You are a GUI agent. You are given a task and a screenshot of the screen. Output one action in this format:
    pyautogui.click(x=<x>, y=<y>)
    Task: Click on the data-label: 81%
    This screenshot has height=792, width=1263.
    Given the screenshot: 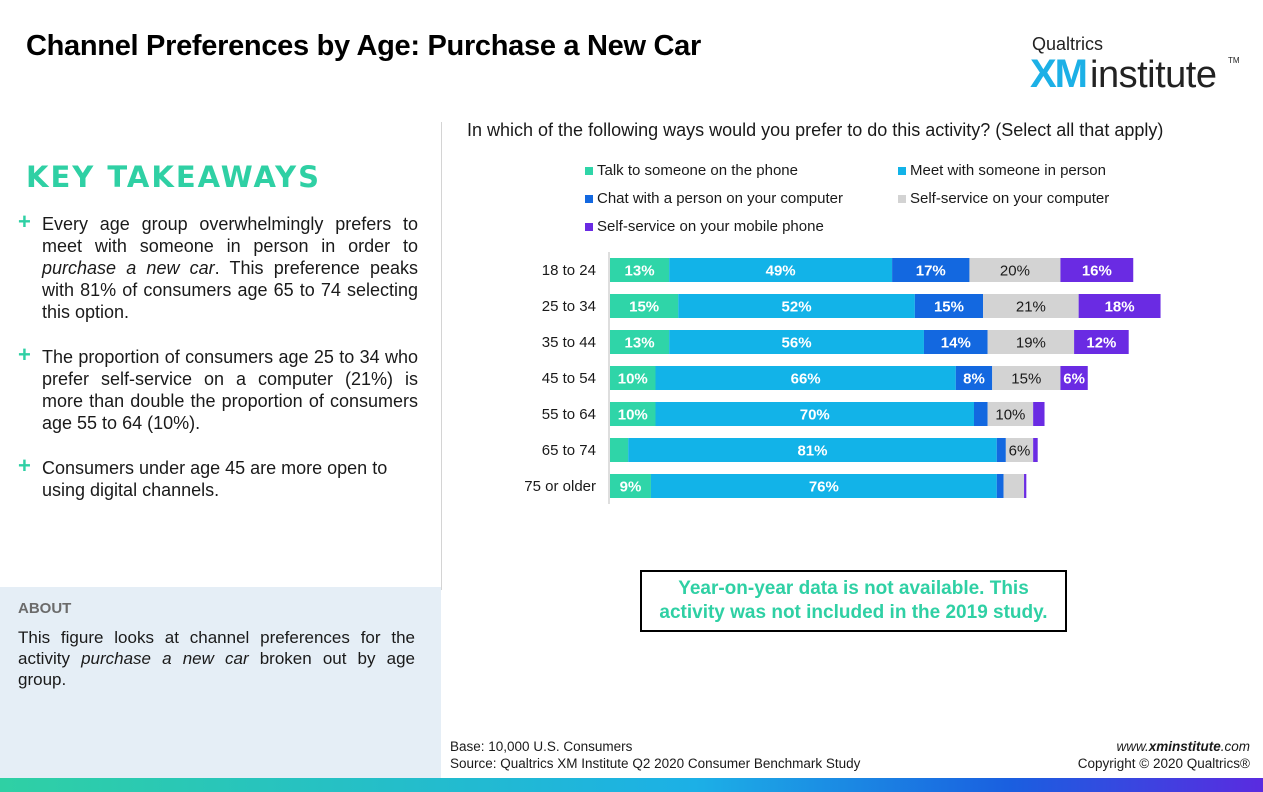 What is the action you would take?
    pyautogui.click(x=812, y=451)
    